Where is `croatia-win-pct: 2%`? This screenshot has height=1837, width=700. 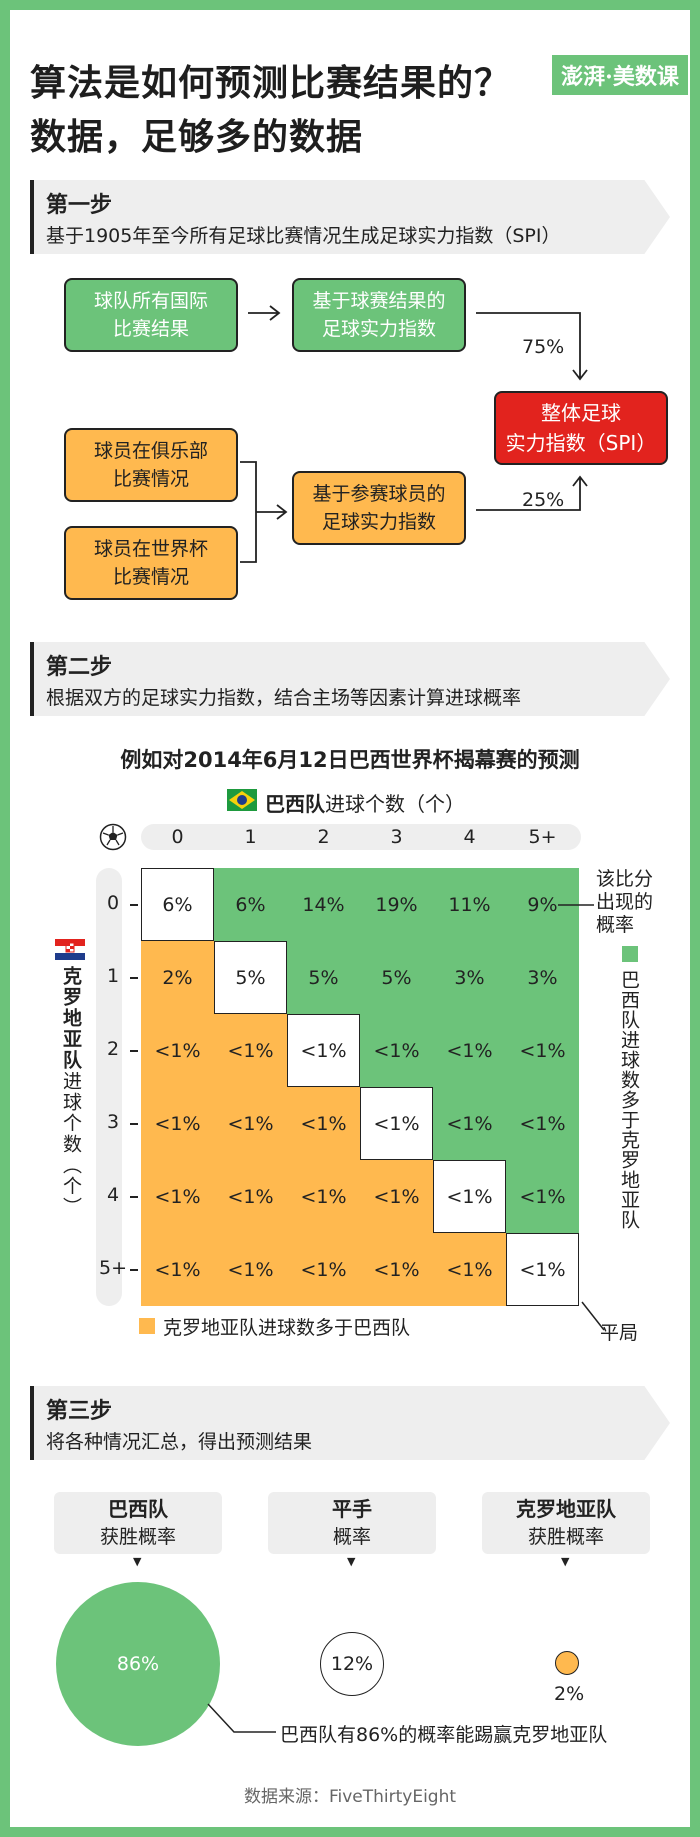
croatia-win-pct: 2% is located at coordinates (569, 1694).